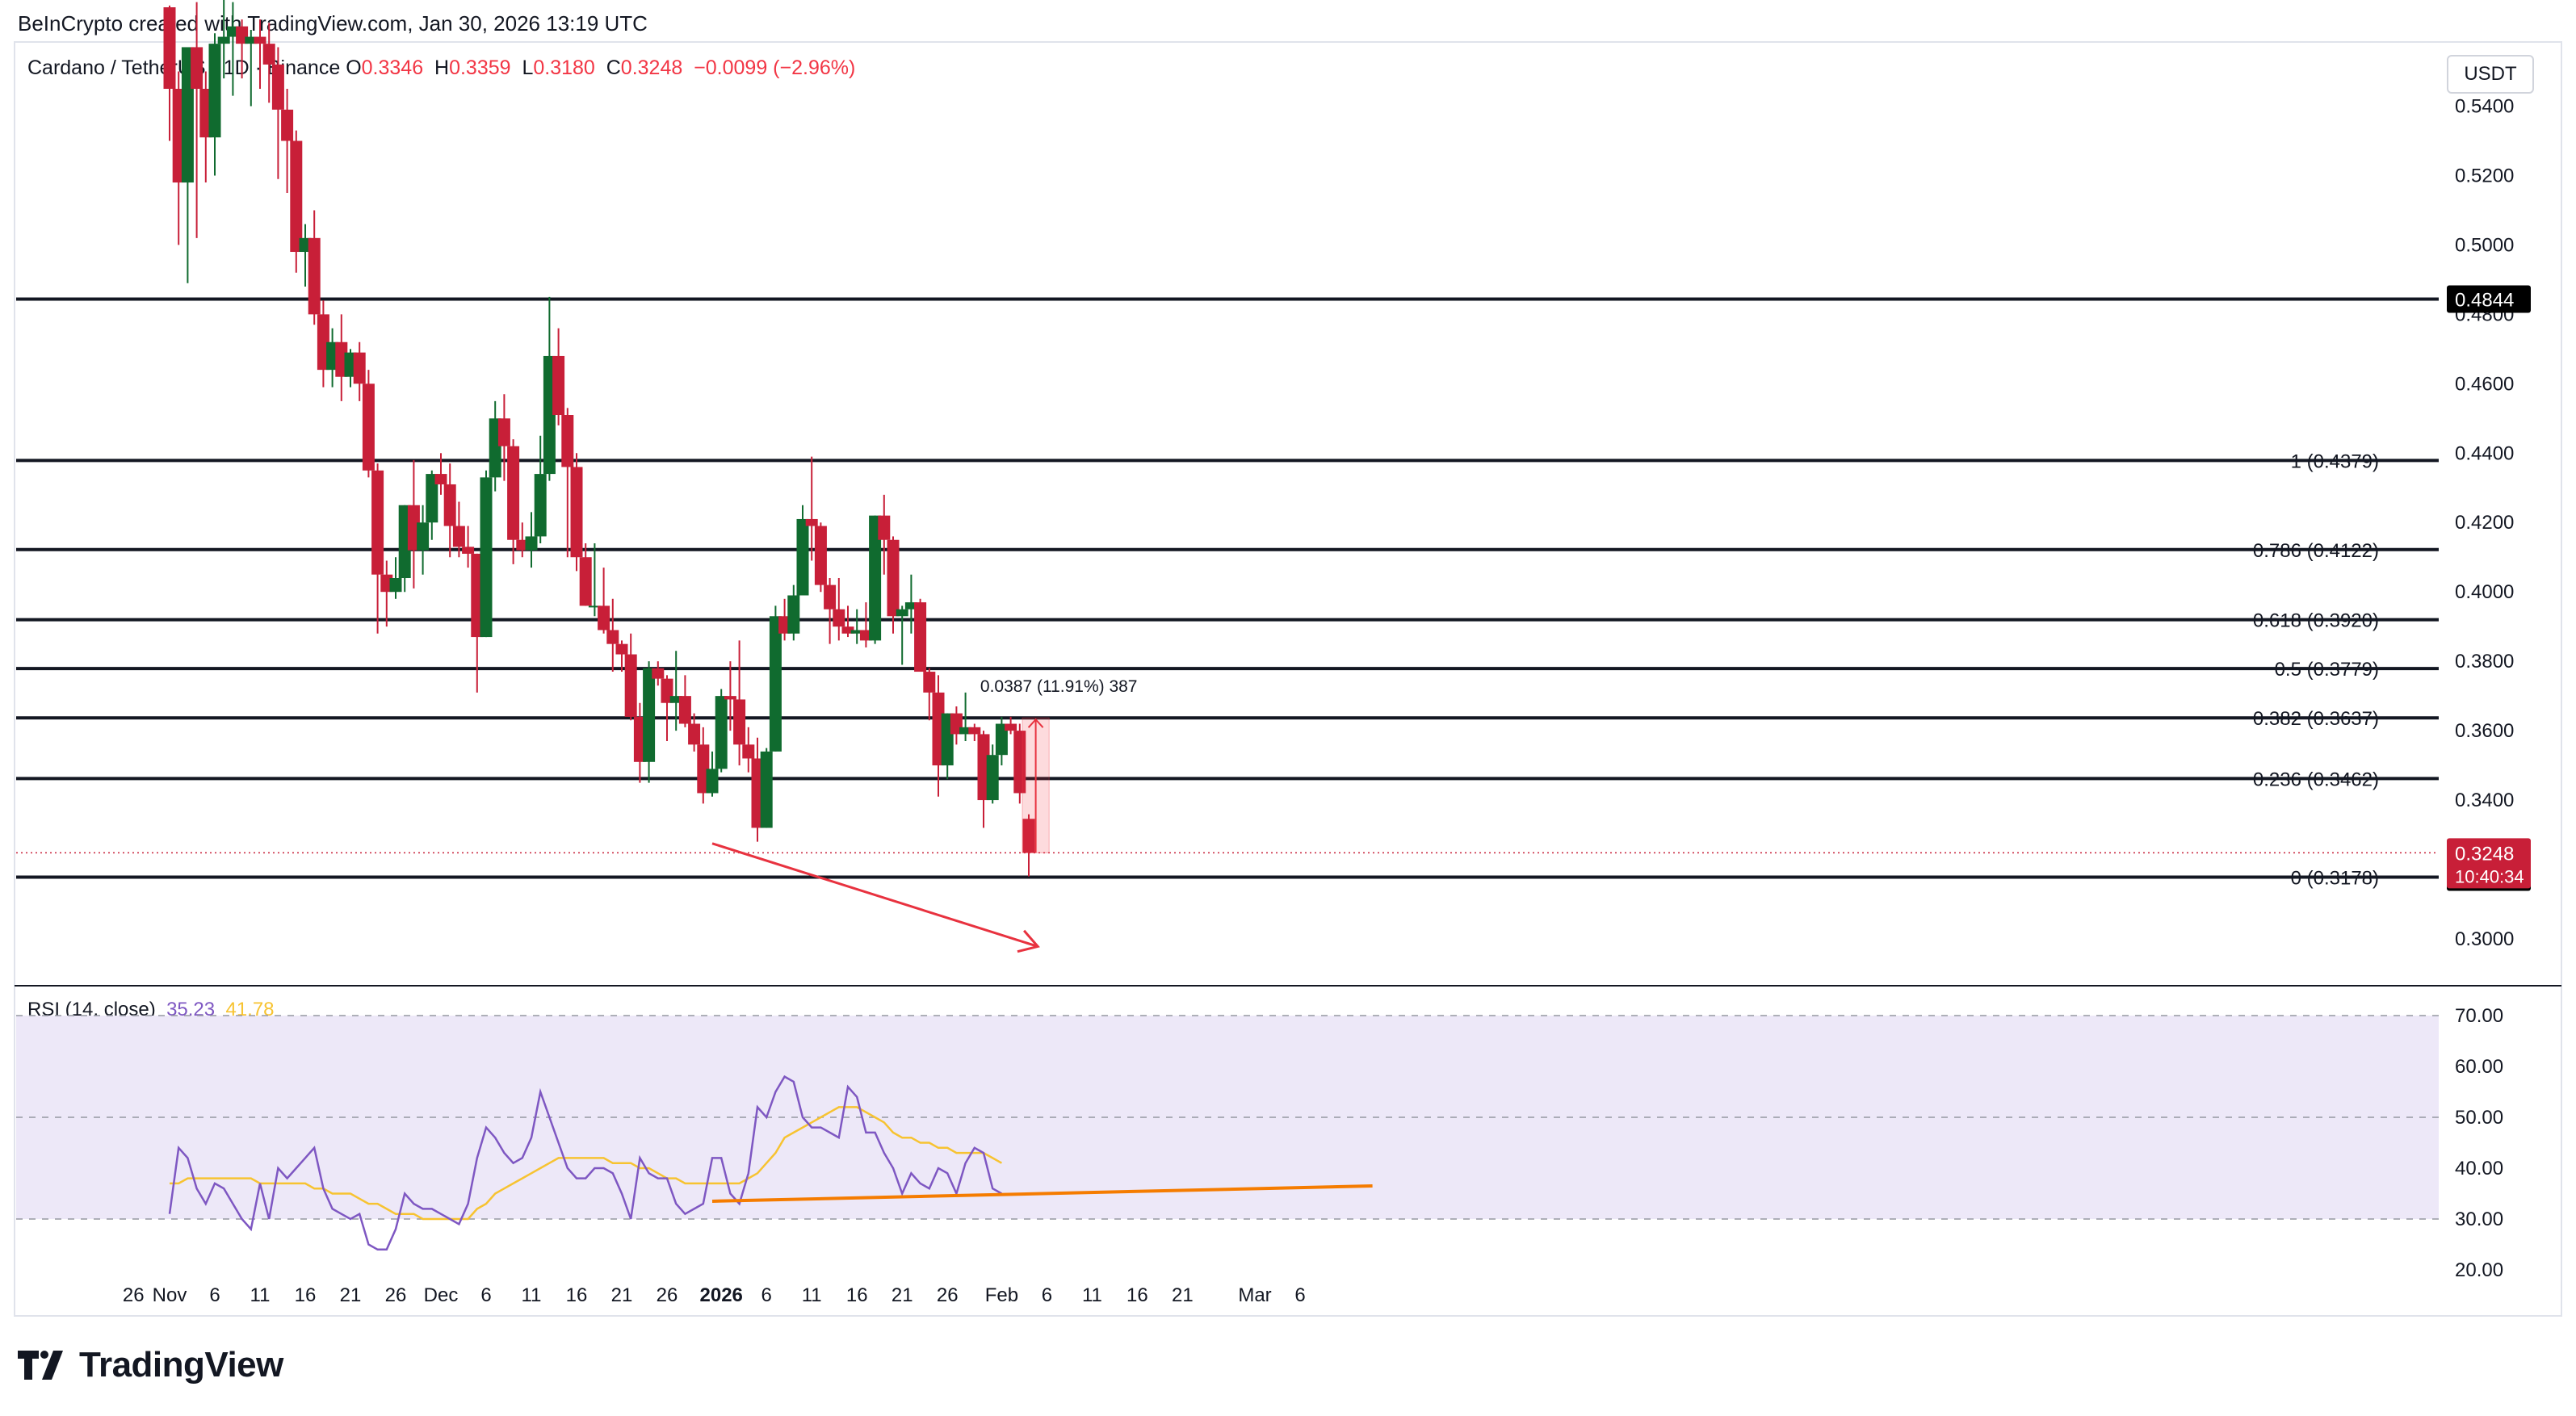 The image size is (2576, 1416). What do you see at coordinates (2479, 1270) in the screenshot?
I see `rsi-axis-tick: 20.00` at bounding box center [2479, 1270].